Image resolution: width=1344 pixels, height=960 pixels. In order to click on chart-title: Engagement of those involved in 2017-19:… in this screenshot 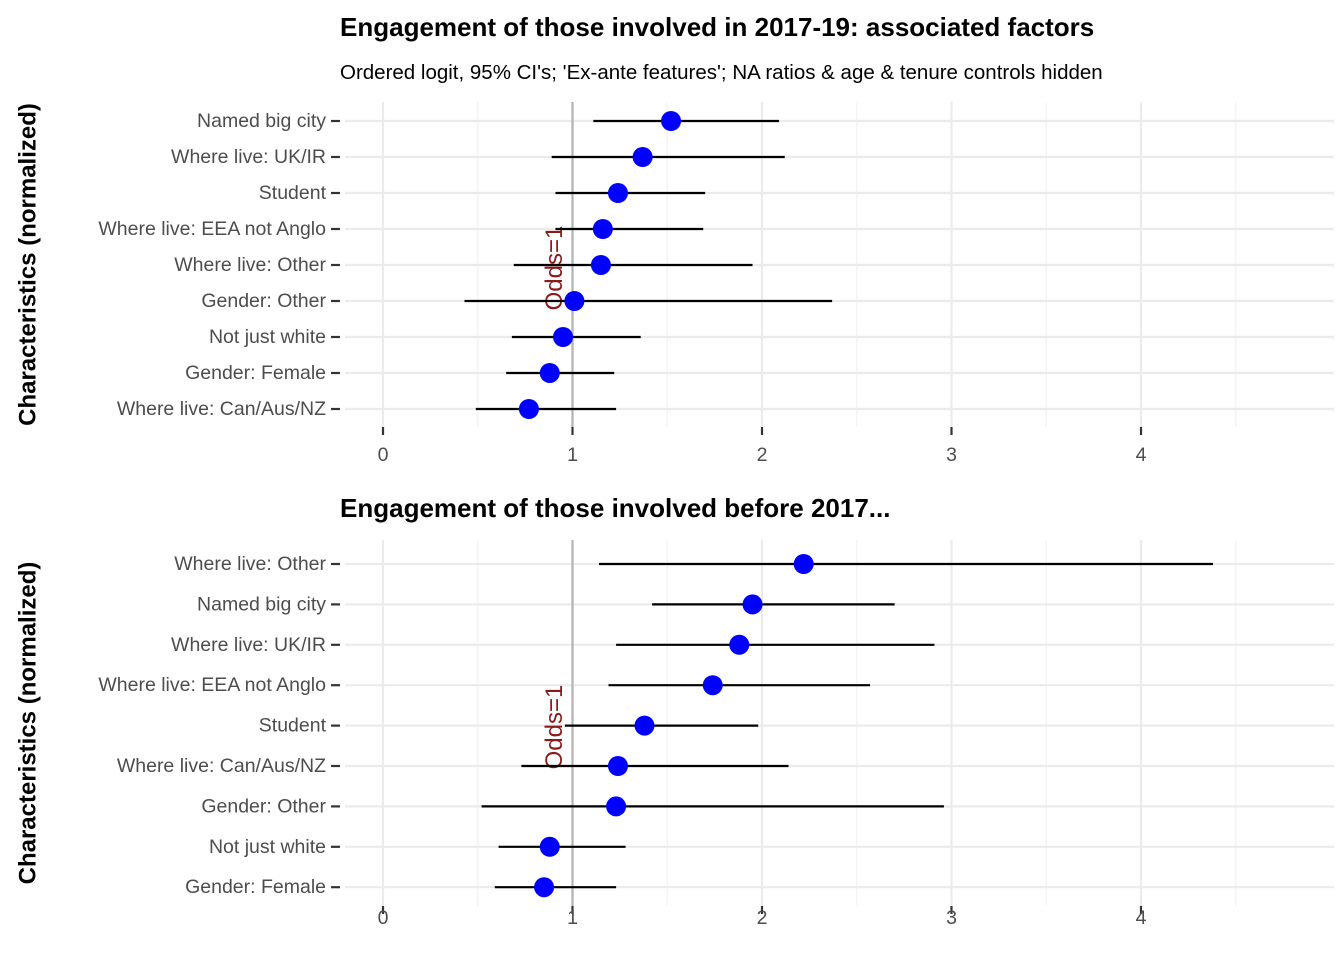, I will do `click(717, 27)`.